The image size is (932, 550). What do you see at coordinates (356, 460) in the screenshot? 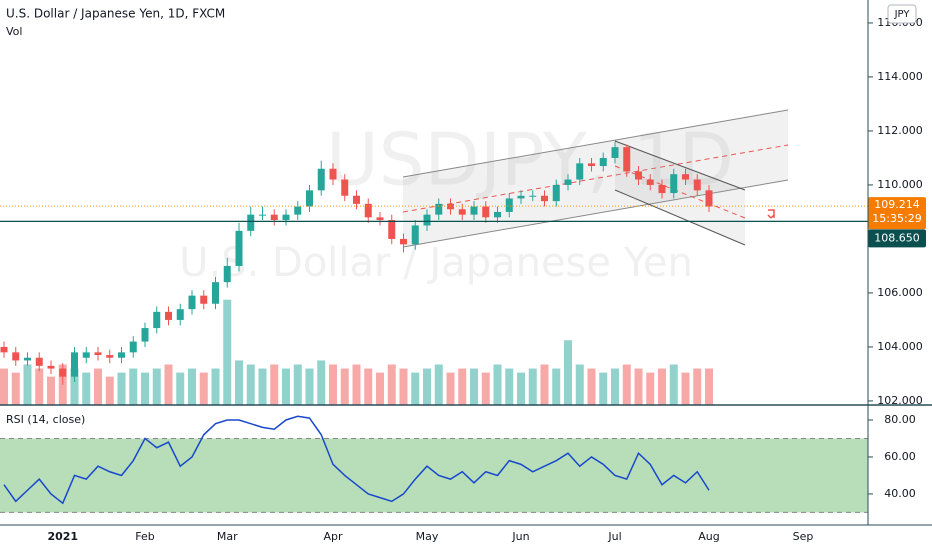
I see `rsi-line` at bounding box center [356, 460].